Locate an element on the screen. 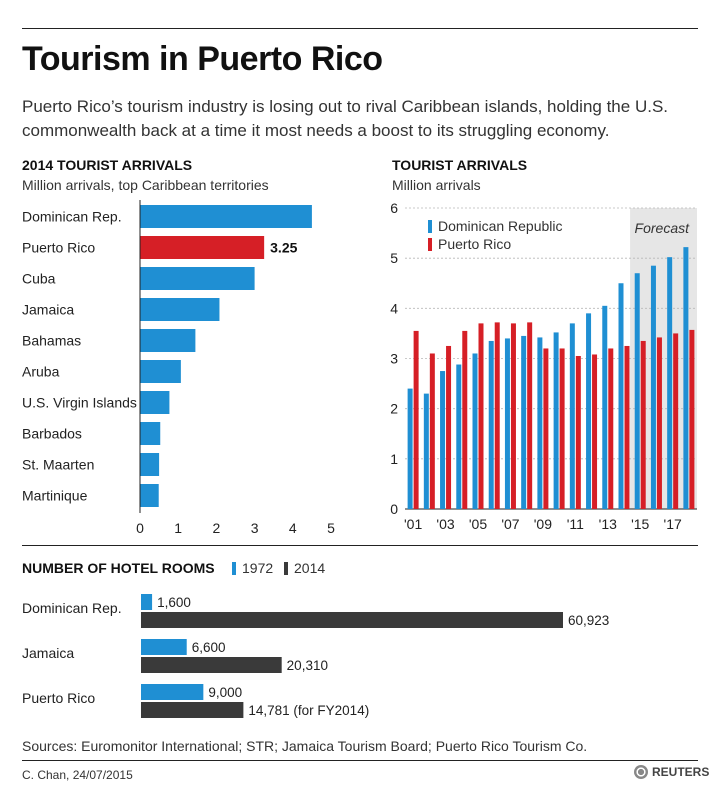 The height and width of the screenshot is (787, 720). y-tick-label: 6 is located at coordinates (394, 208).